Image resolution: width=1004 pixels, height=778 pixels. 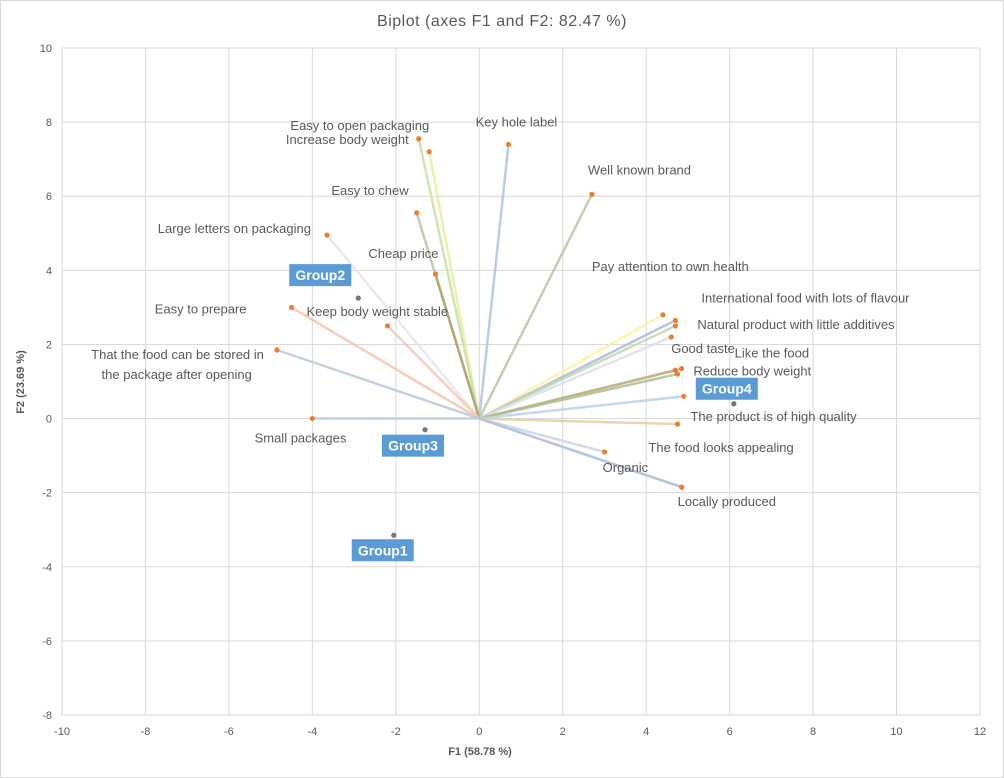 I want to click on vector-label: Easy to open packaging, so click(x=359, y=125).